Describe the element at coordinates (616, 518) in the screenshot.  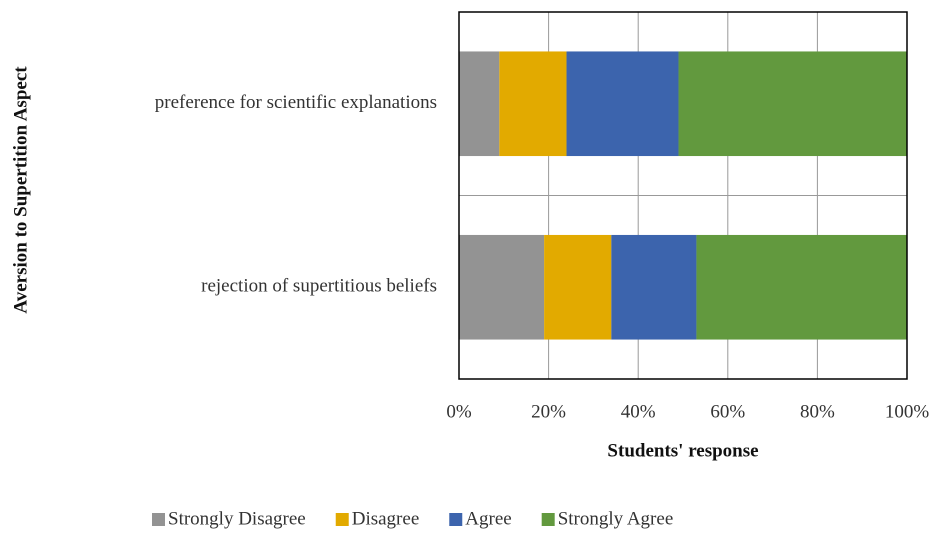
I see `legend-label: Strongly Agree` at that location.